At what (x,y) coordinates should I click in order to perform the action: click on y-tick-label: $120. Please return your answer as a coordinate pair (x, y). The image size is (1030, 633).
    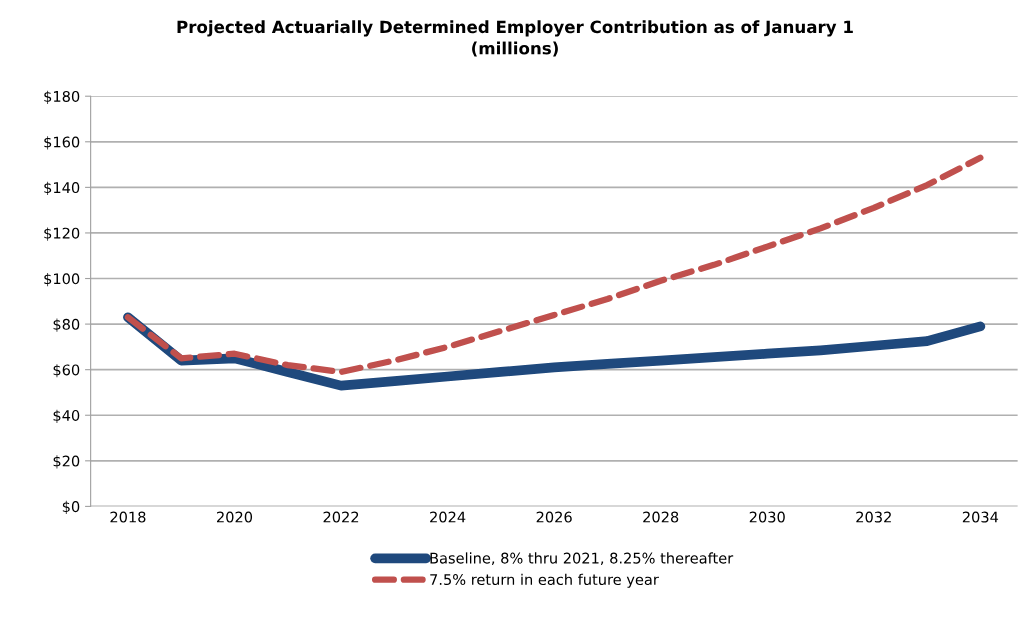
    Looking at the image, I should click on (62, 234).